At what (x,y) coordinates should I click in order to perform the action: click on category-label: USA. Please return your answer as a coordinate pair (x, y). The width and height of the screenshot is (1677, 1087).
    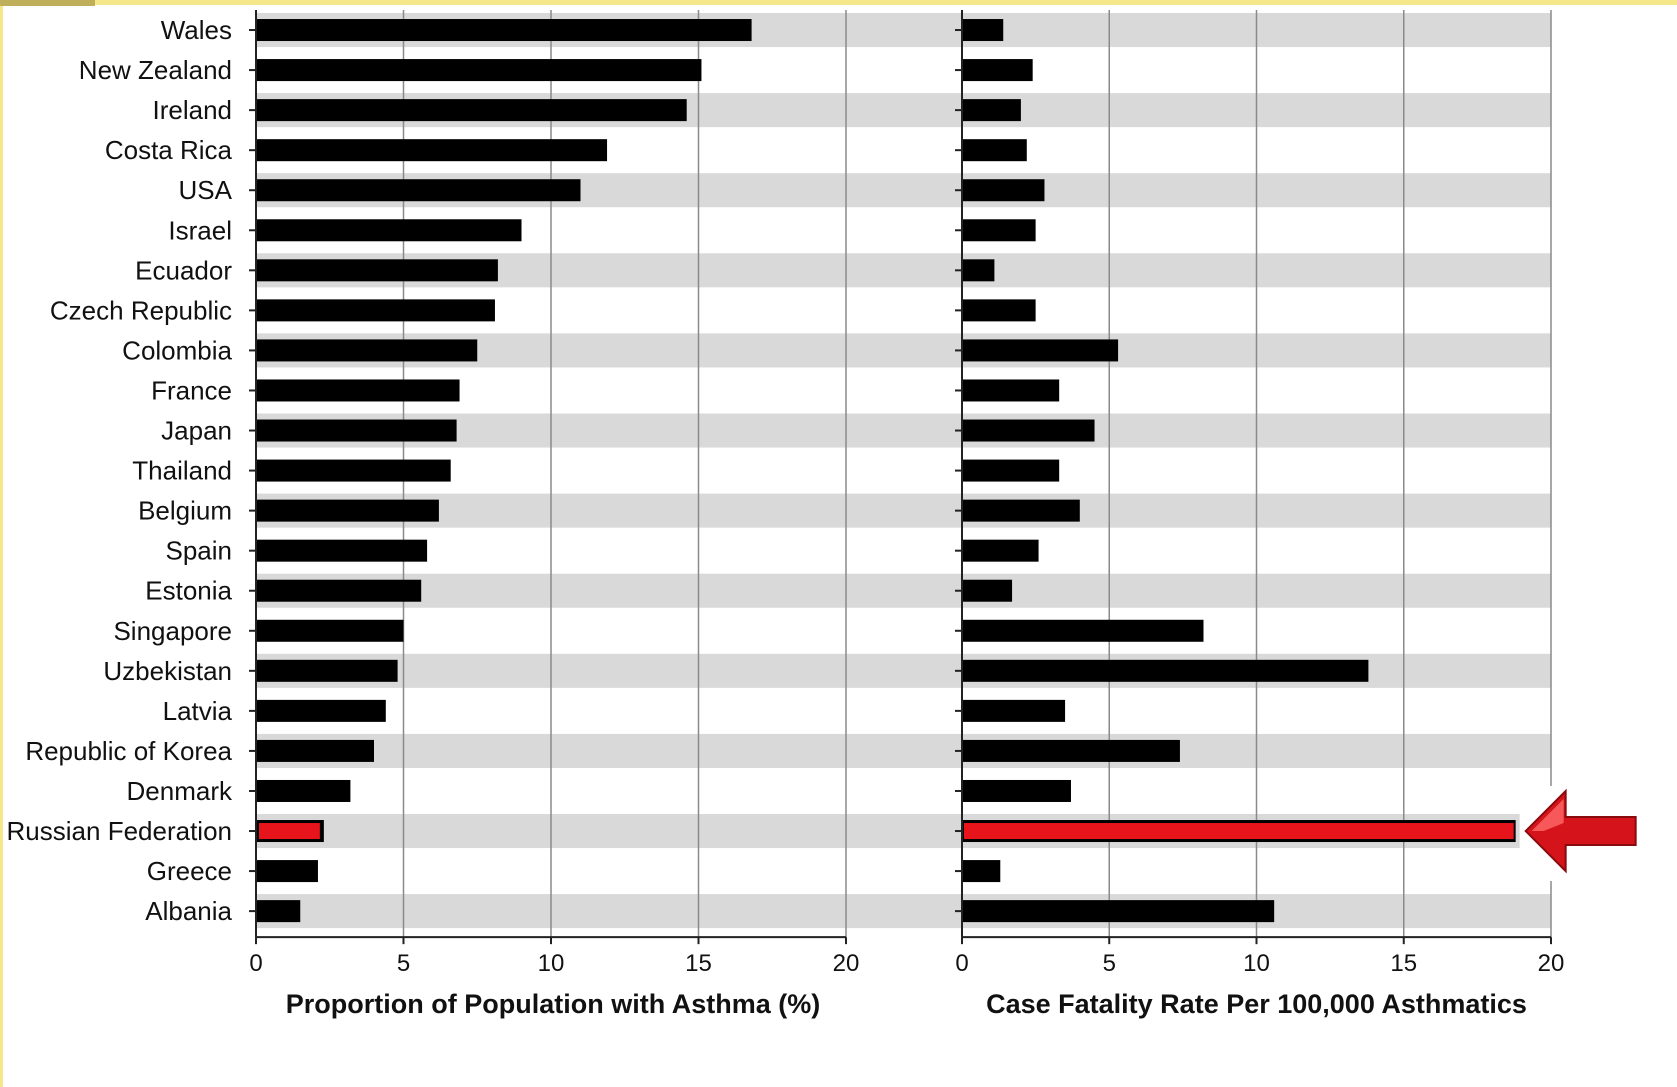
    Looking at the image, I should click on (206, 190).